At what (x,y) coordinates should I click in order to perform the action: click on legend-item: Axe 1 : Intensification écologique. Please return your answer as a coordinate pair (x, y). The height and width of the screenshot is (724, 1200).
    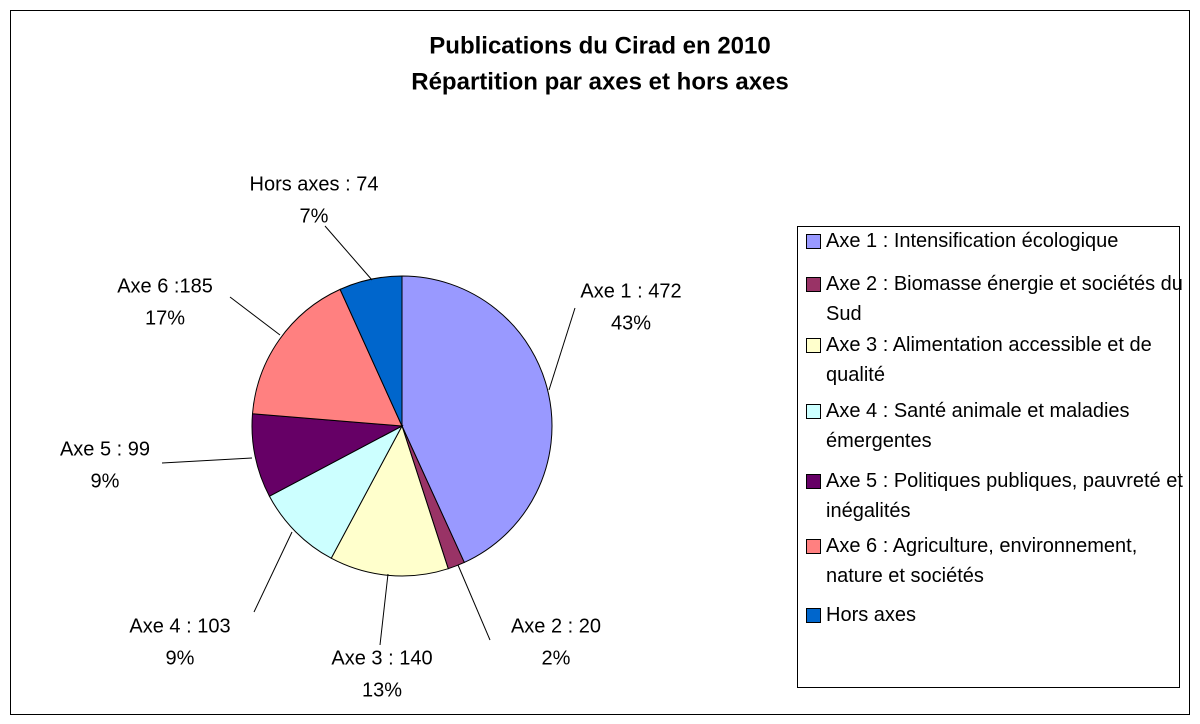
    Looking at the image, I should click on (996, 241).